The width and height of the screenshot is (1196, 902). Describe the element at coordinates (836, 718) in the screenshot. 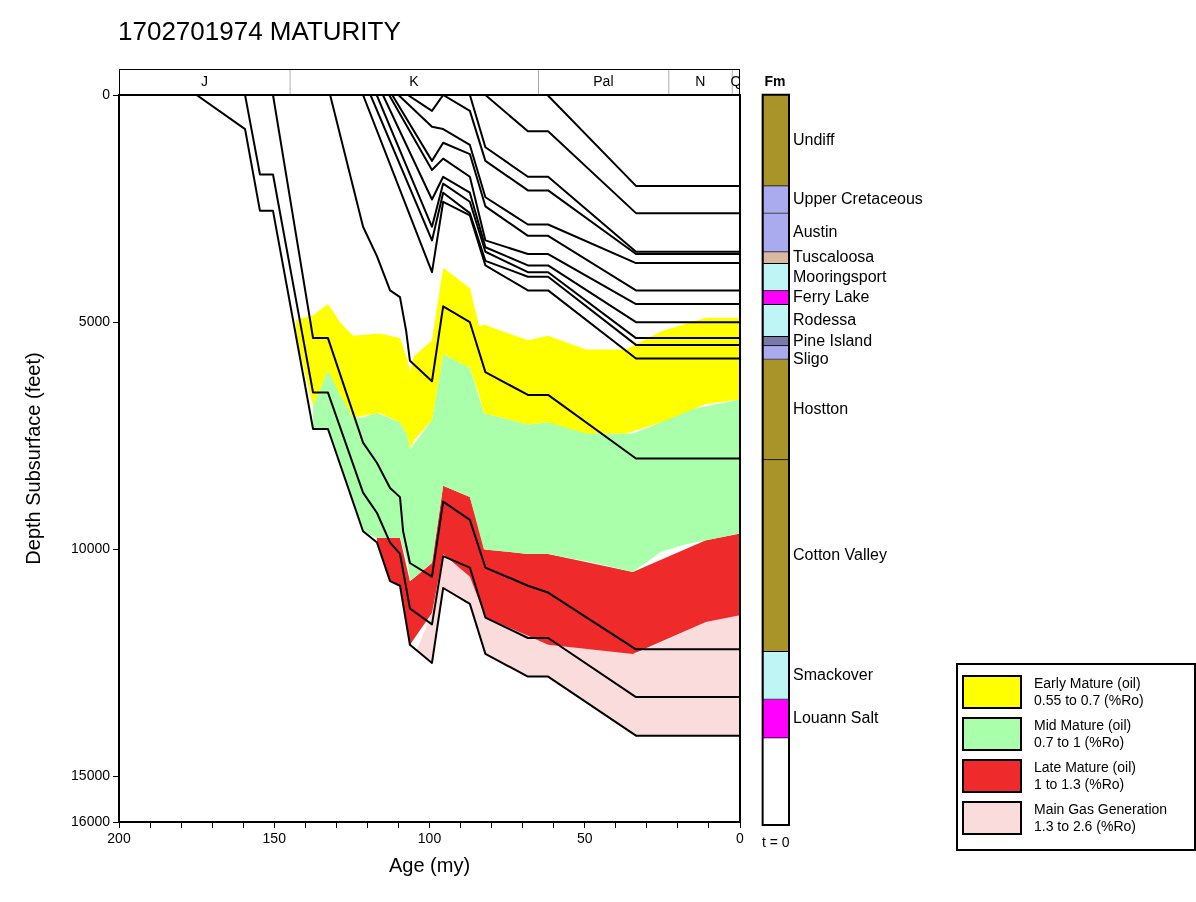

I see `series-label: Louann Salt` at that location.